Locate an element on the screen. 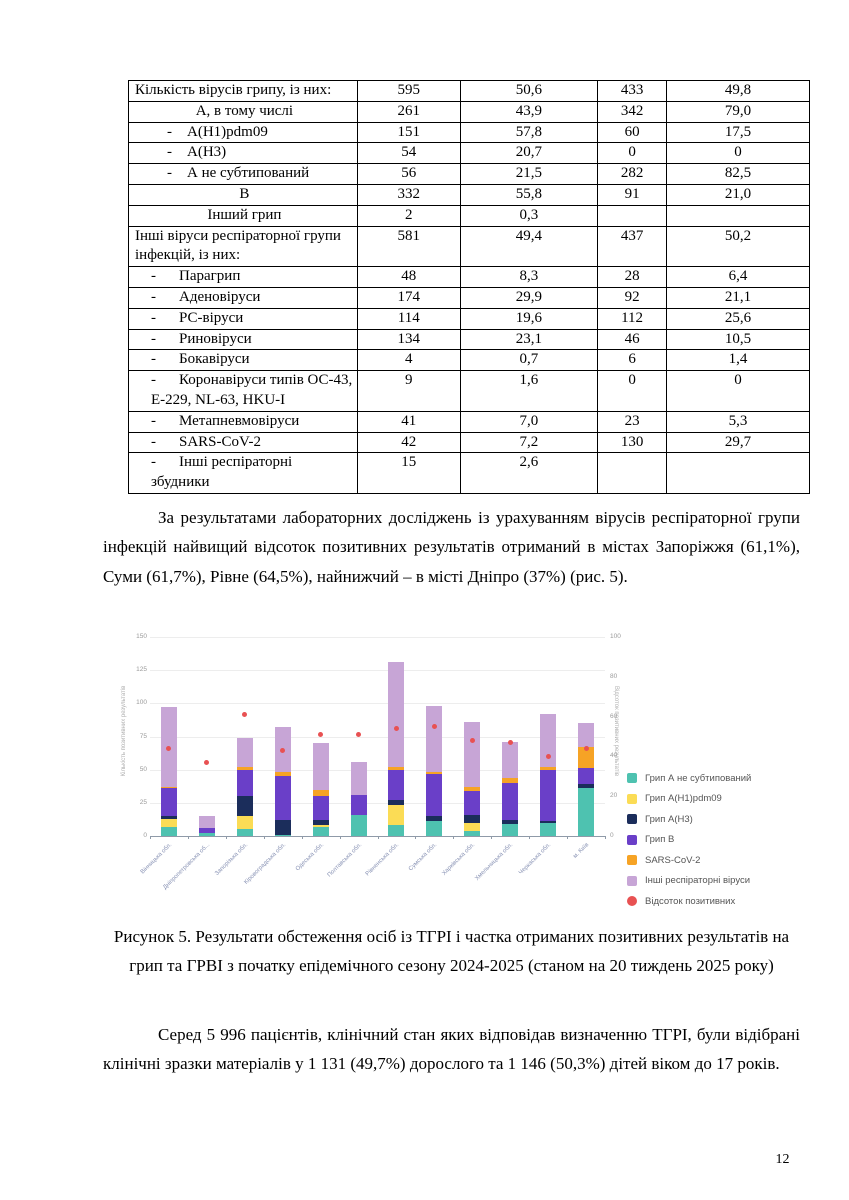 Image resolution: width=849 pixels, height=1200 pixels. table-cell: 17,5 is located at coordinates (738, 132).